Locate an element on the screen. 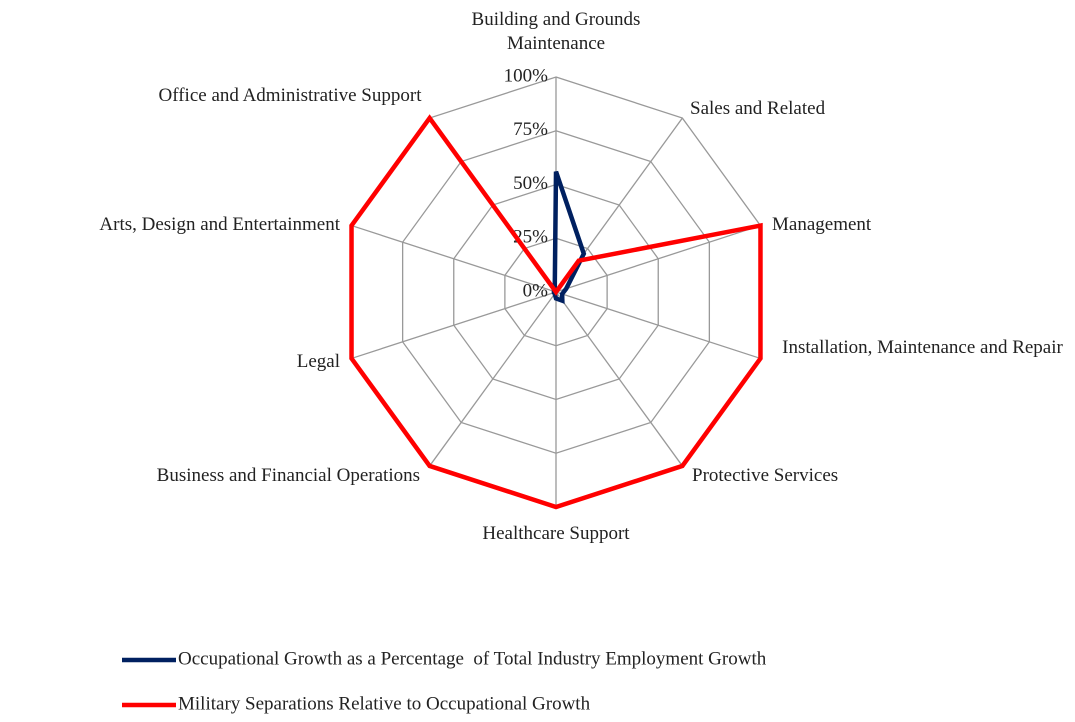  category-label: Legal is located at coordinates (318, 361).